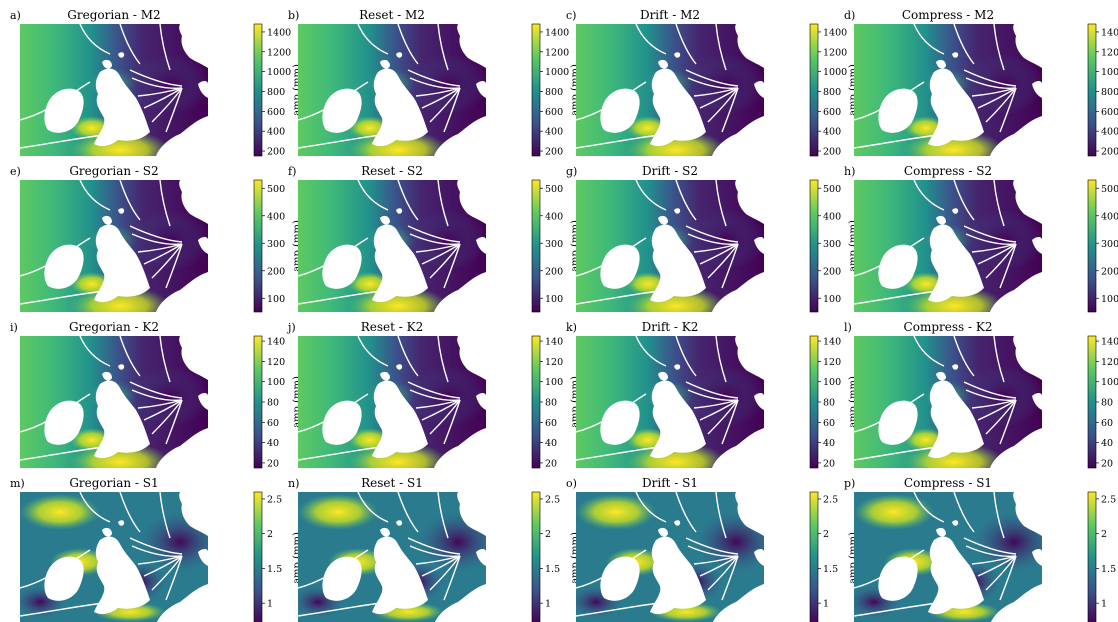 This screenshot has height=622, width=1118. Describe the element at coordinates (830, 569) in the screenshot. I see `colorbar-tick-label: 1.5` at that location.